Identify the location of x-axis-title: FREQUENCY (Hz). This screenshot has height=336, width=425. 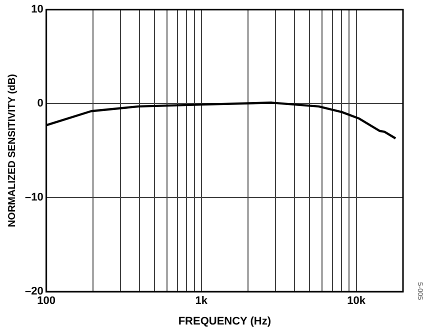
(225, 321).